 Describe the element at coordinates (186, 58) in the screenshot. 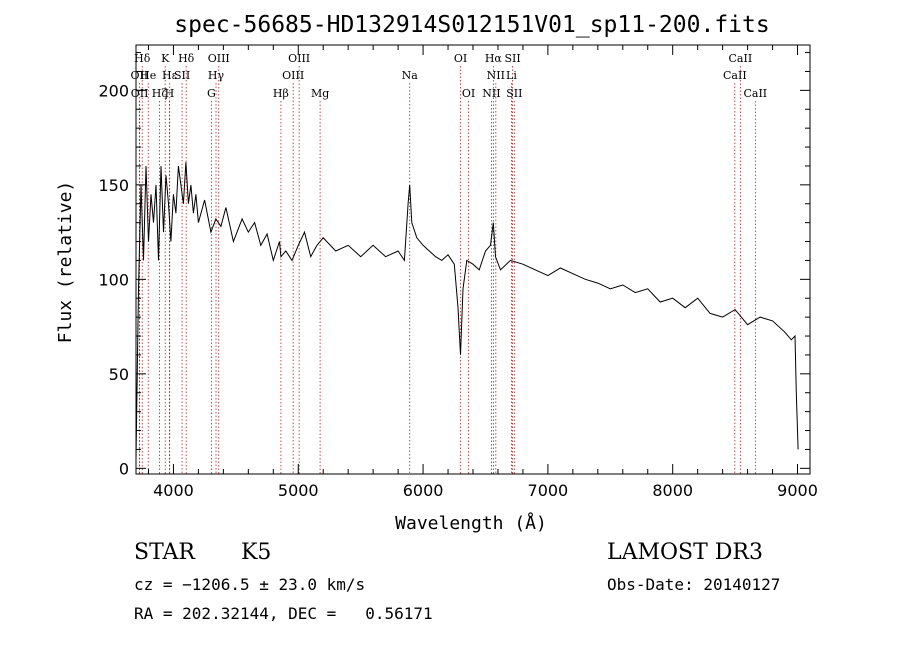

I see `spectral-line-label-2: Hδ` at that location.